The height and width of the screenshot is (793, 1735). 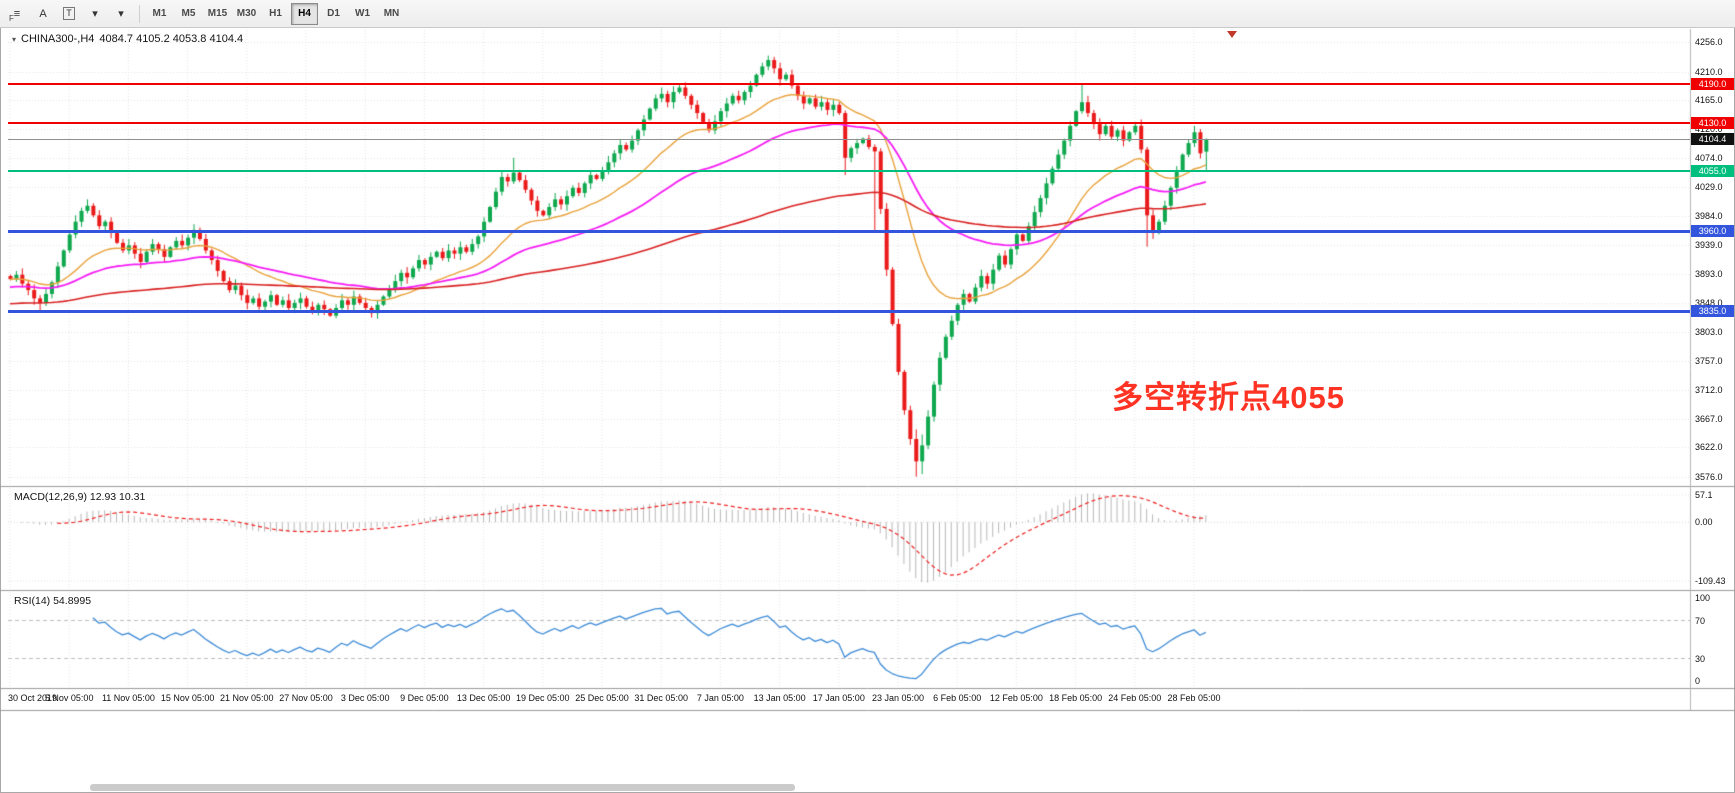 I want to click on price-axis-label: 4029.0, so click(x=1709, y=187).